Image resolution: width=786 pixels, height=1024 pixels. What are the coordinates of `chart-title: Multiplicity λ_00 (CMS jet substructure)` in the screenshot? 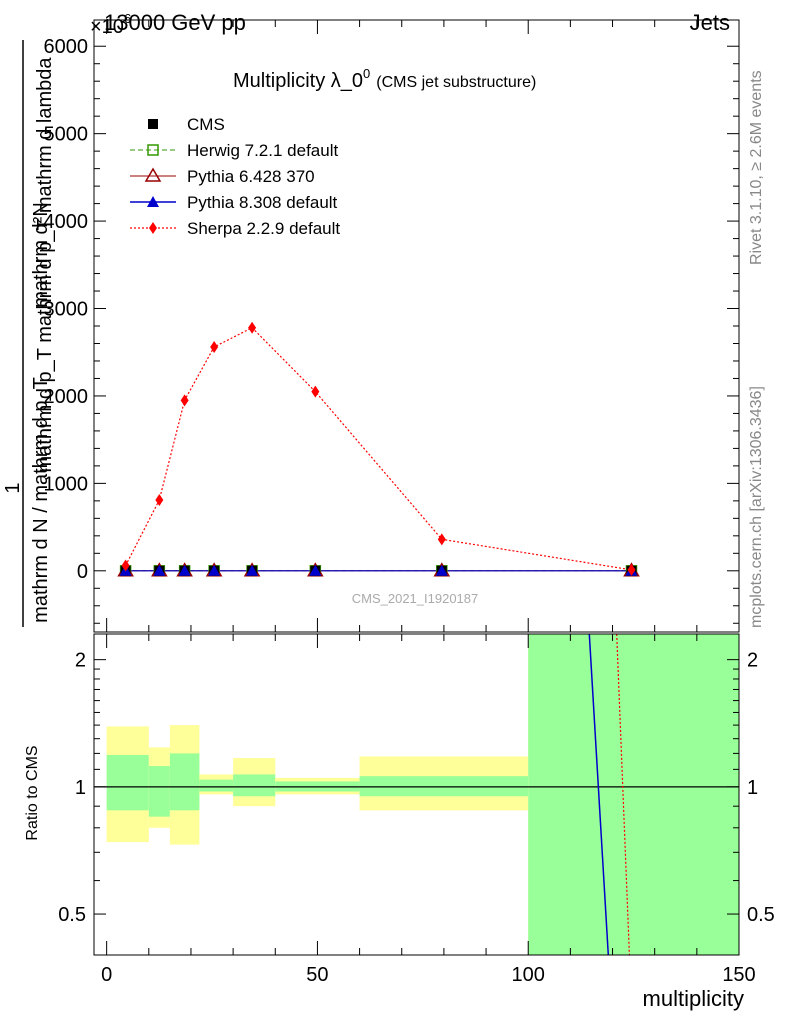 It's located at (384, 79).